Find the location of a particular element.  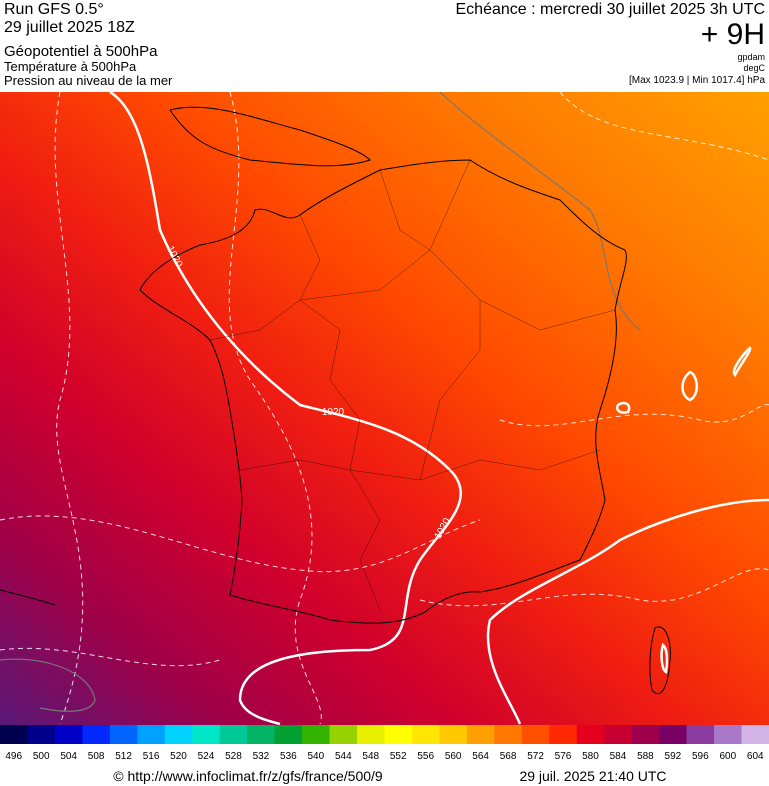

unit: degC is located at coordinates (754, 68).